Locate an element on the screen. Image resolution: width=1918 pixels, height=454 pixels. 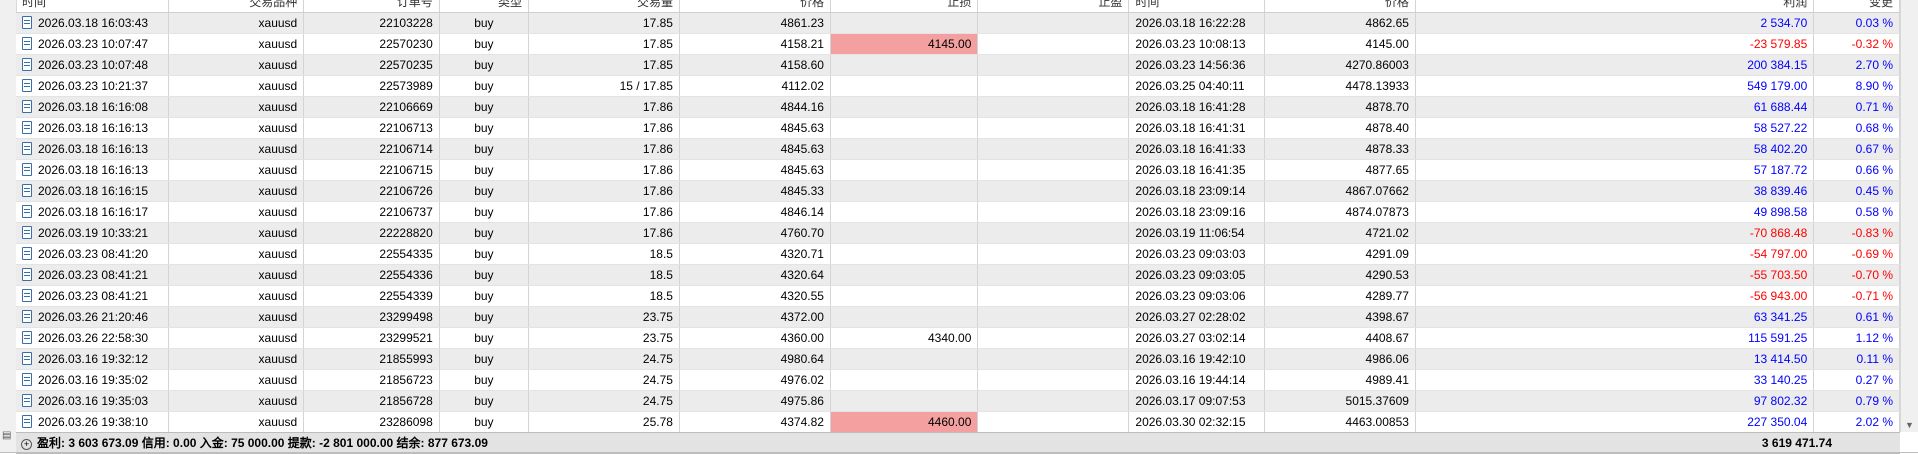
cell-open-price: 4845.63 is located at coordinates (755, 149).